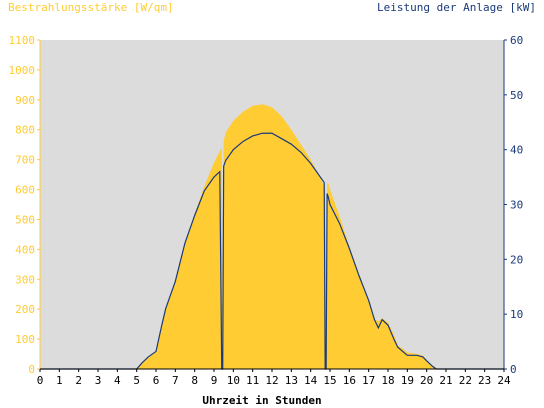 This screenshot has height=408, width=544. What do you see at coordinates (175, 380) in the screenshot?
I see `x-axis-tick-label: 7` at bounding box center [175, 380].